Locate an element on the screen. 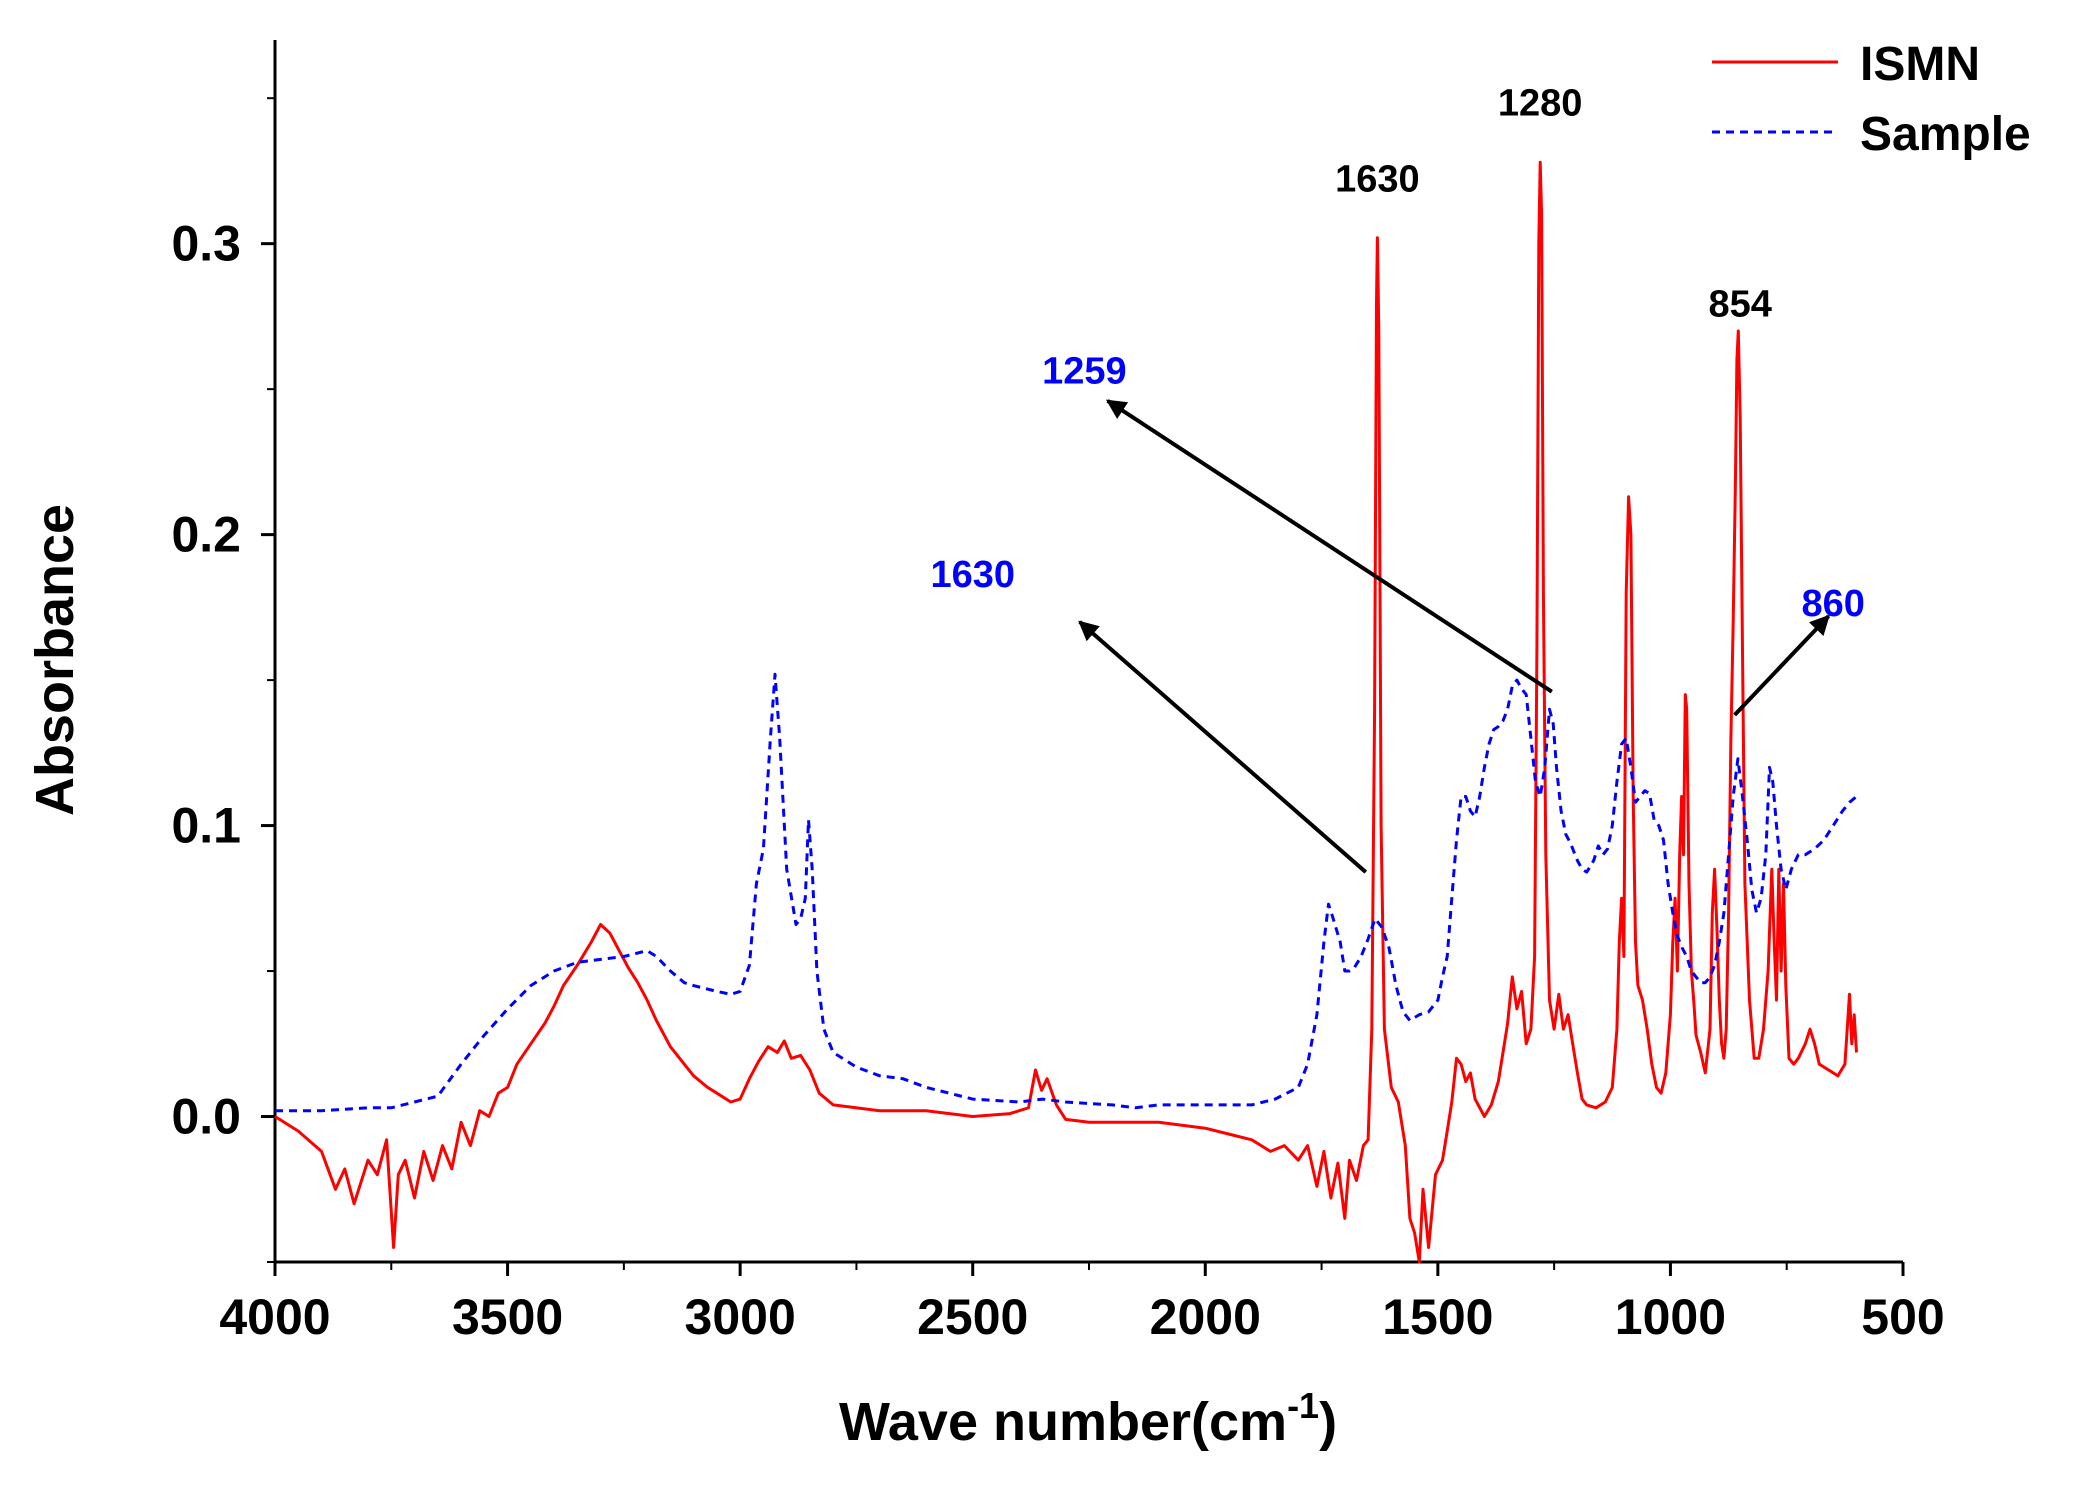 Image resolution: width=2094 pixels, height=1485 pixels. x-tick-label: 500 is located at coordinates (1902, 1317).